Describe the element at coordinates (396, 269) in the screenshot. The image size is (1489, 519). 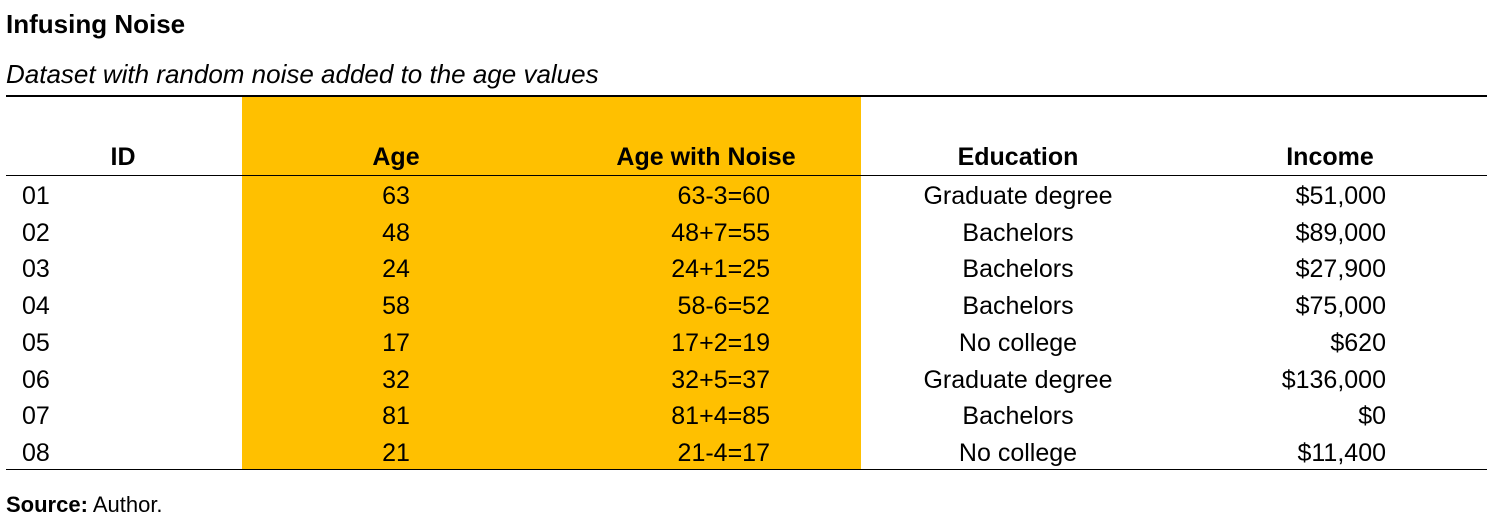
I see `cell-age: 24` at that location.